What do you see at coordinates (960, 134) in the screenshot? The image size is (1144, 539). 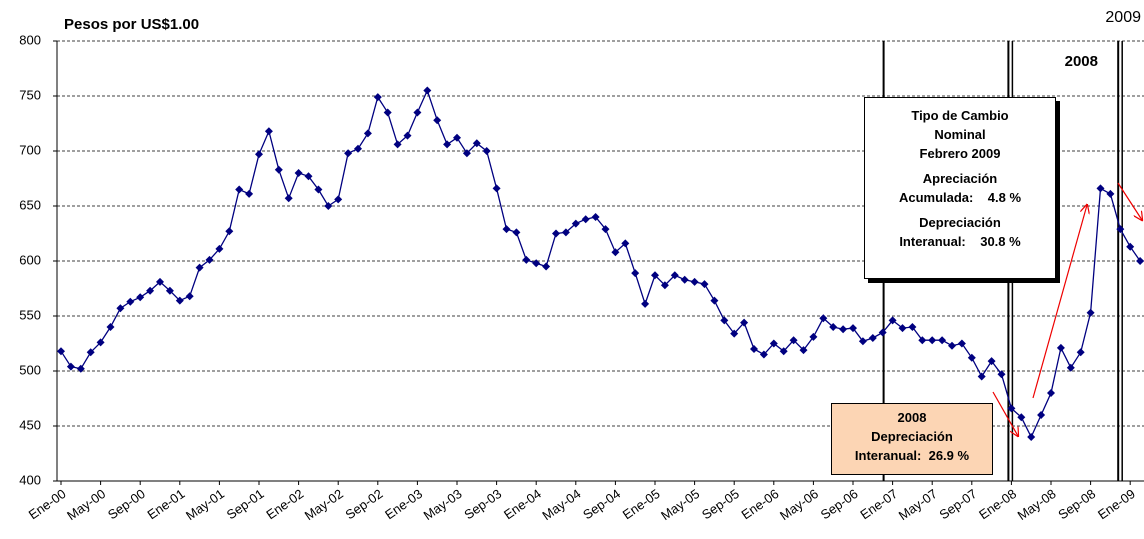 I see `annotation-line: Nominal` at bounding box center [960, 134].